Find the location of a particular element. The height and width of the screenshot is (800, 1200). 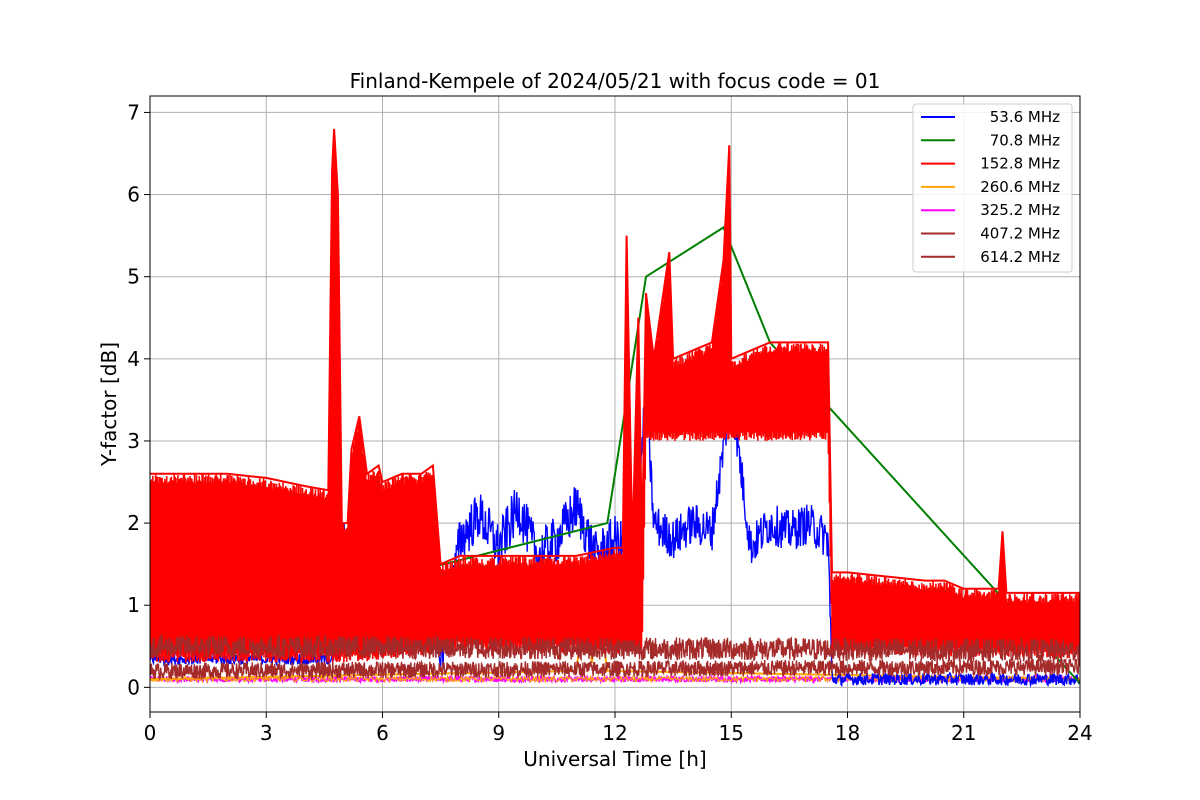

y-tick-label: 1 is located at coordinates (133, 605).